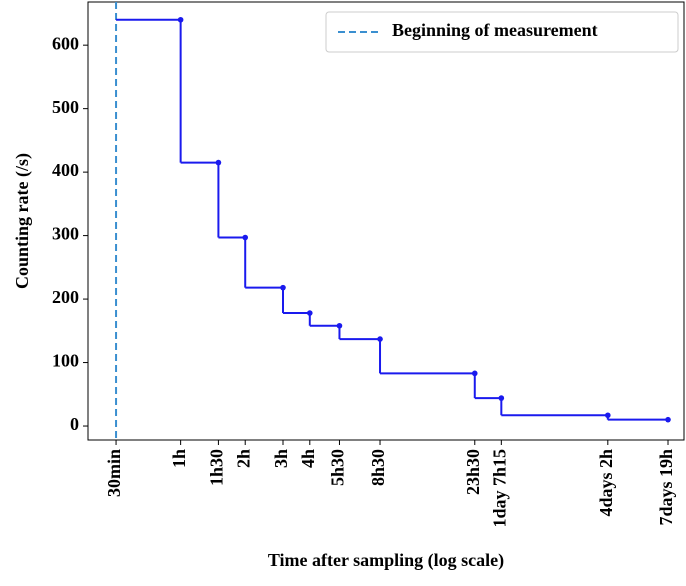  What do you see at coordinates (114, 473) in the screenshot?
I see `x-tick-label: 30min` at bounding box center [114, 473].